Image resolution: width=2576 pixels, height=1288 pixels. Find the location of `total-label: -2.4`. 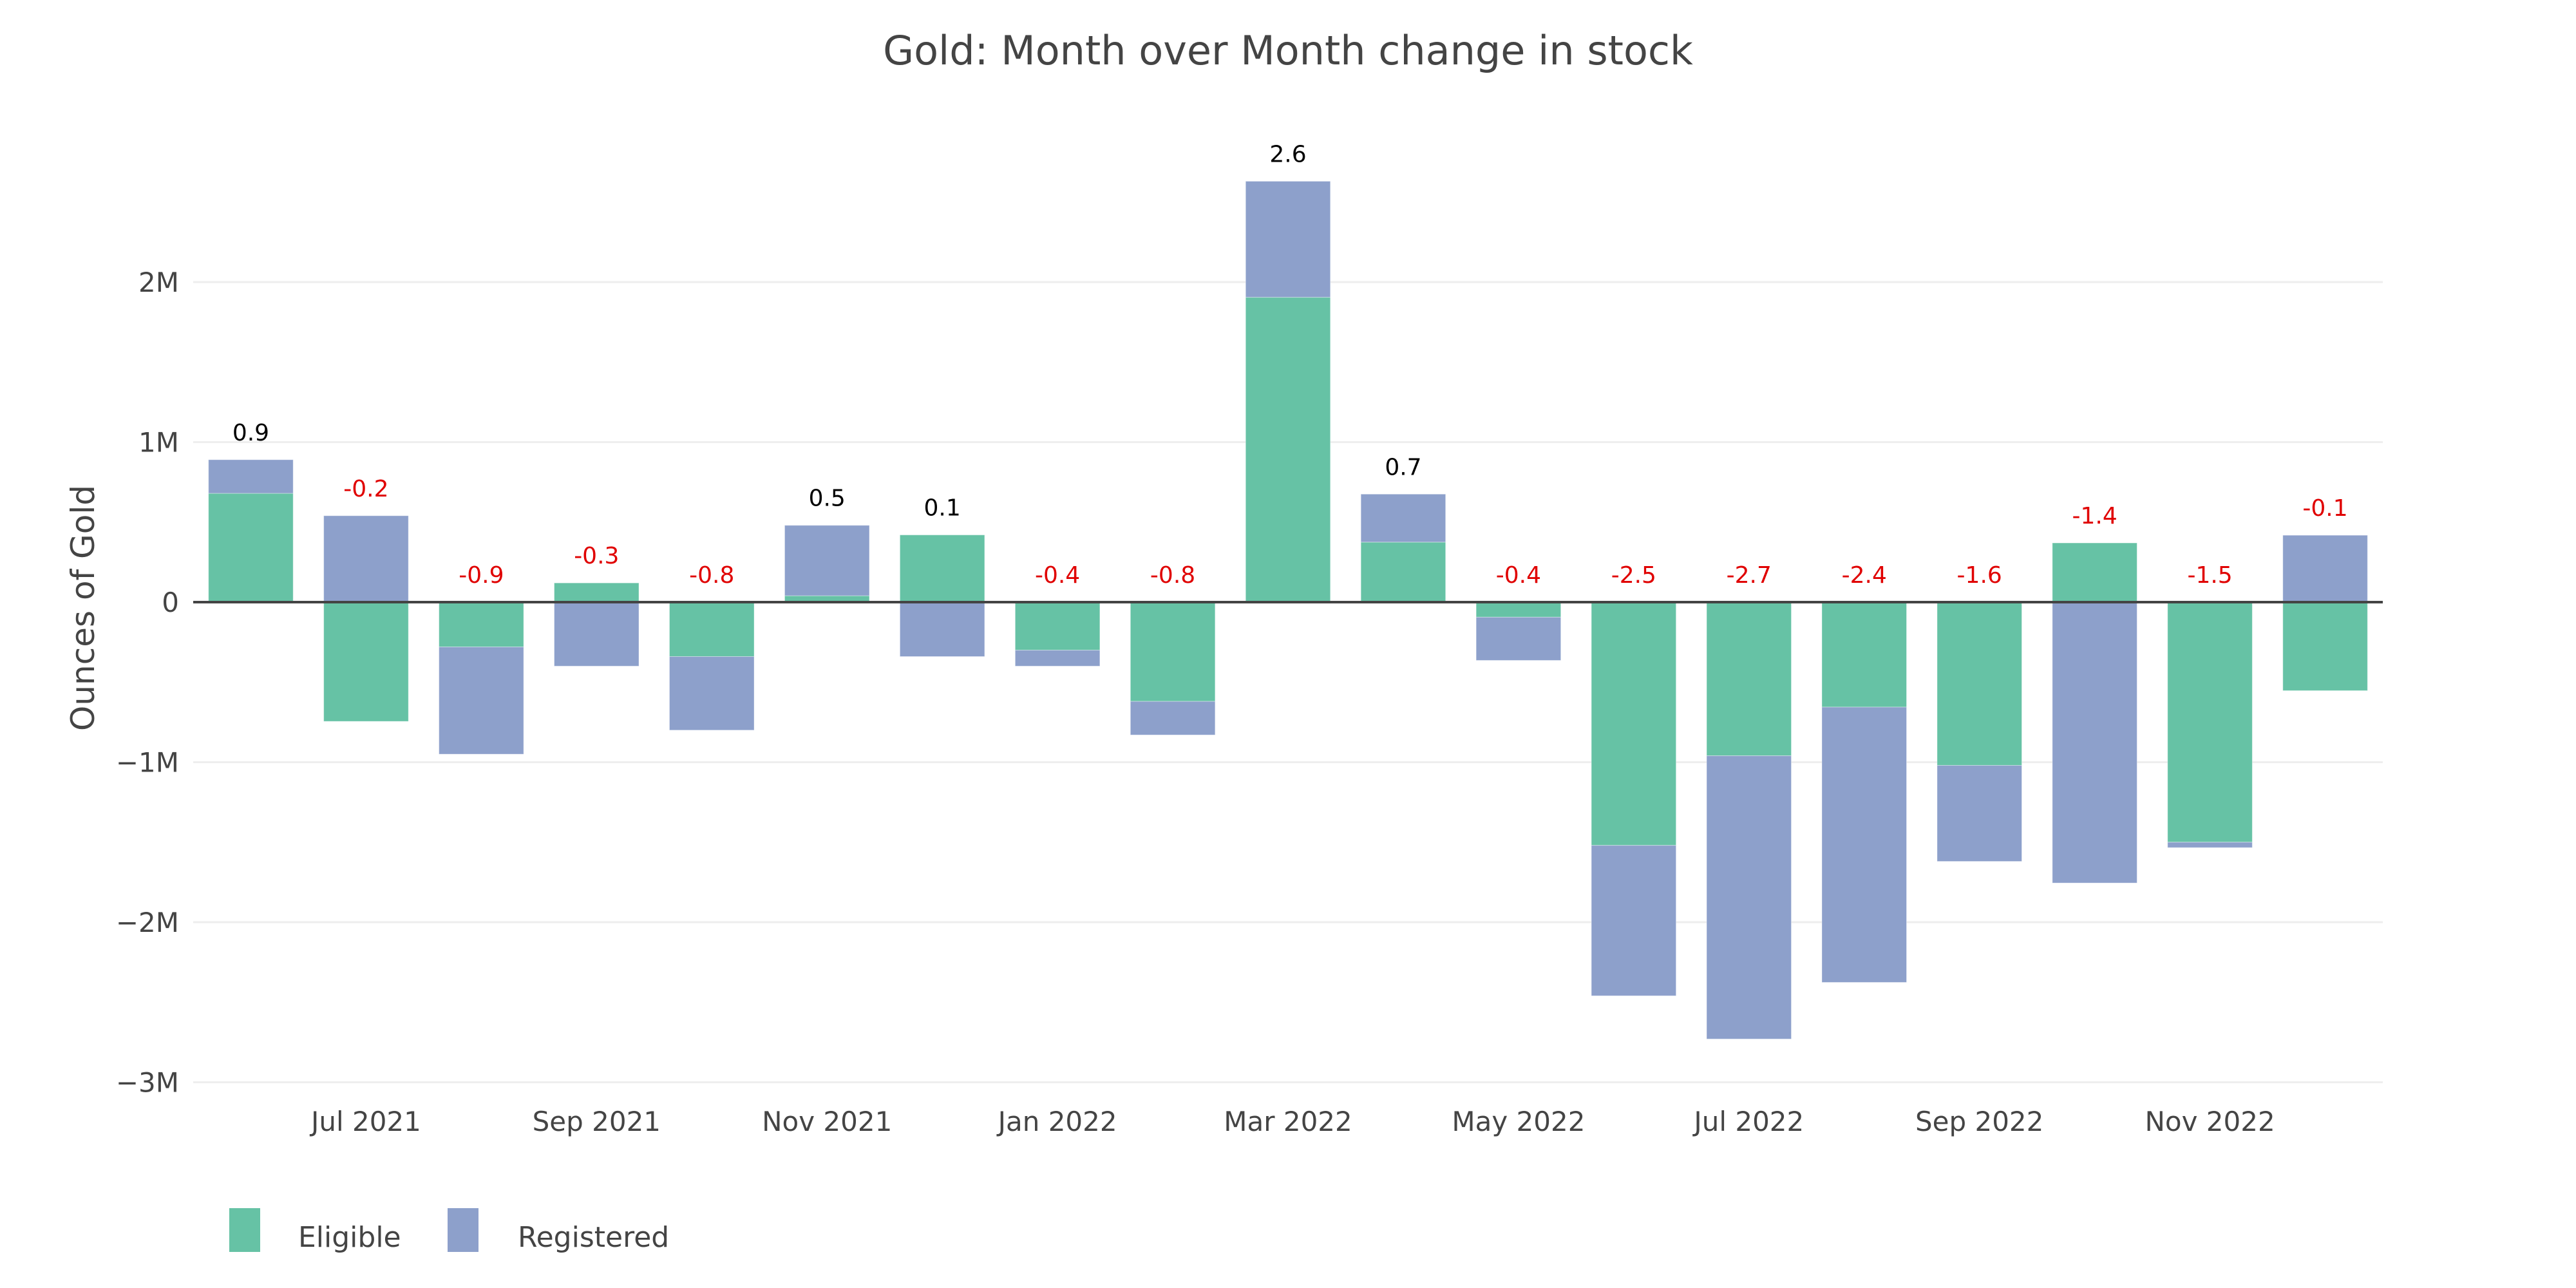

total-label: -2.4 is located at coordinates (1865, 575).